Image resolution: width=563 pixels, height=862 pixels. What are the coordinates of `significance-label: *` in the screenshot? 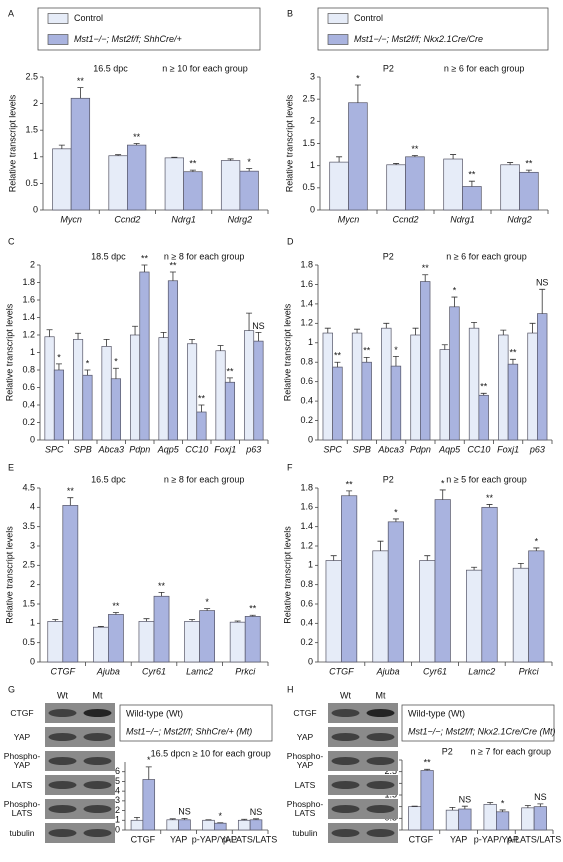 It's located at (358, 78).